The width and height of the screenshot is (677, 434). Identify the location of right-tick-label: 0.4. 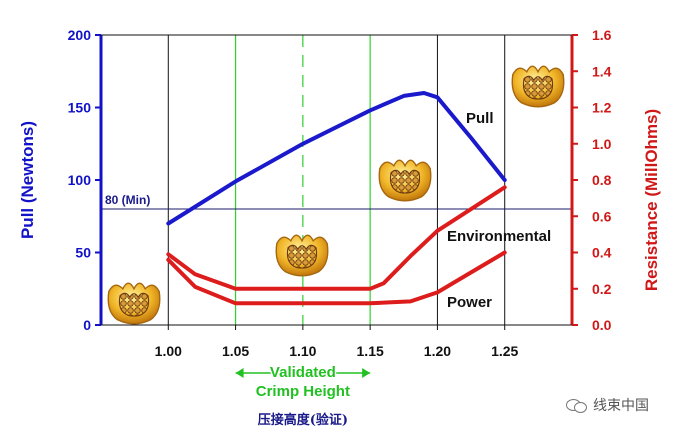
(602, 253).